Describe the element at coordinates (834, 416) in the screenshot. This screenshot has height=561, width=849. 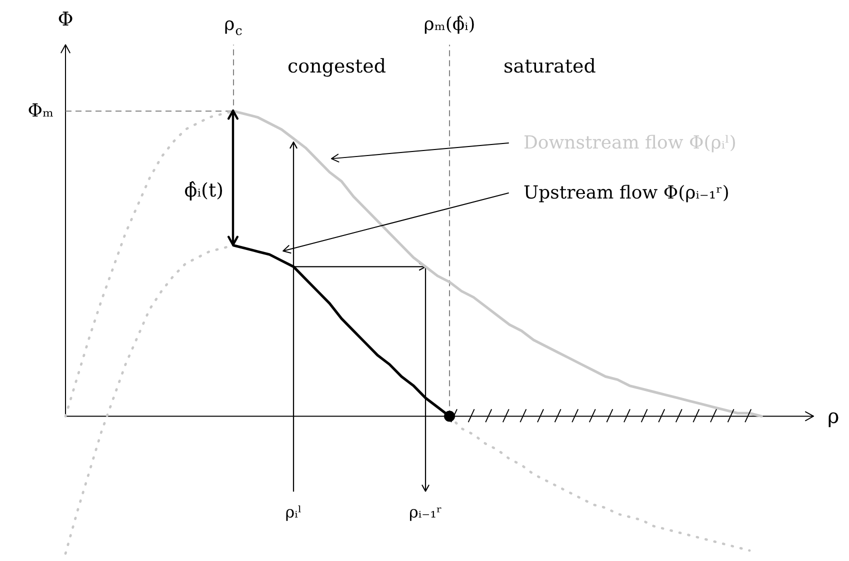
I see `x-axis-title: ρ` at that location.